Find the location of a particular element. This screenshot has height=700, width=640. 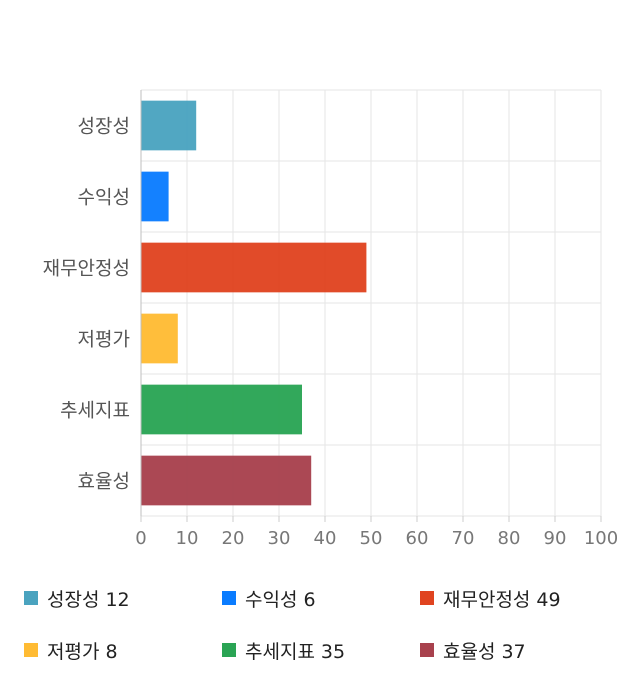

x-tick-label: 30 is located at coordinates (279, 538).